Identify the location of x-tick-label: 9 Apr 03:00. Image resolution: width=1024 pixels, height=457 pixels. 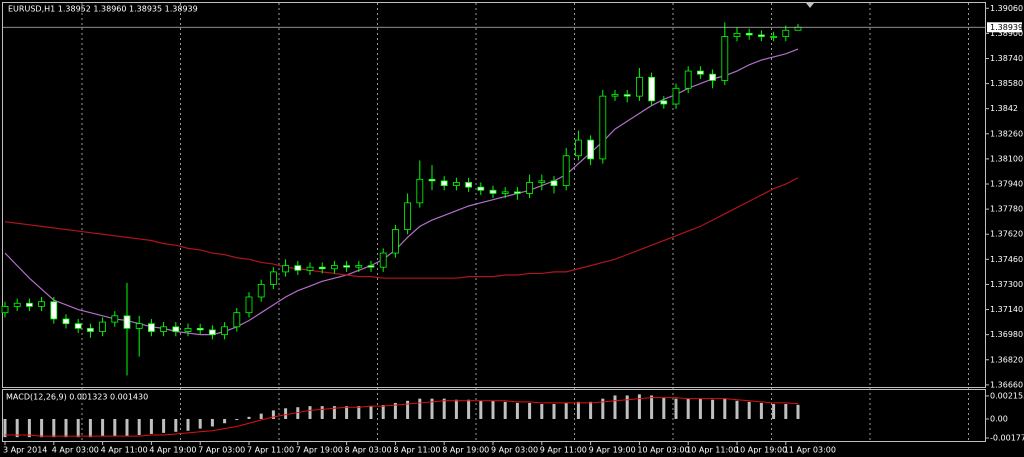
(514, 450).